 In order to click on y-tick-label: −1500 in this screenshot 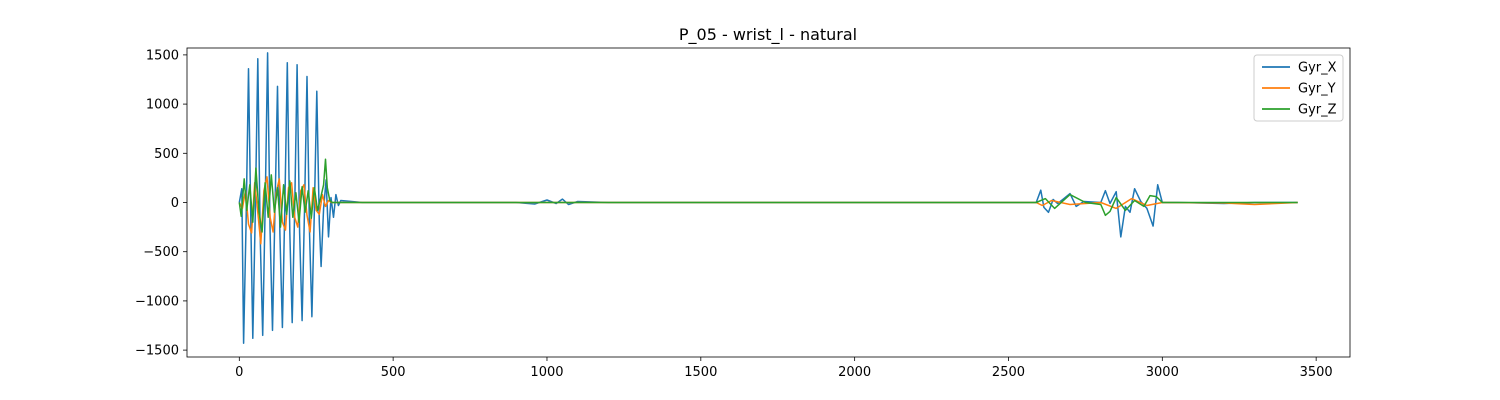, I will do `click(157, 351)`.